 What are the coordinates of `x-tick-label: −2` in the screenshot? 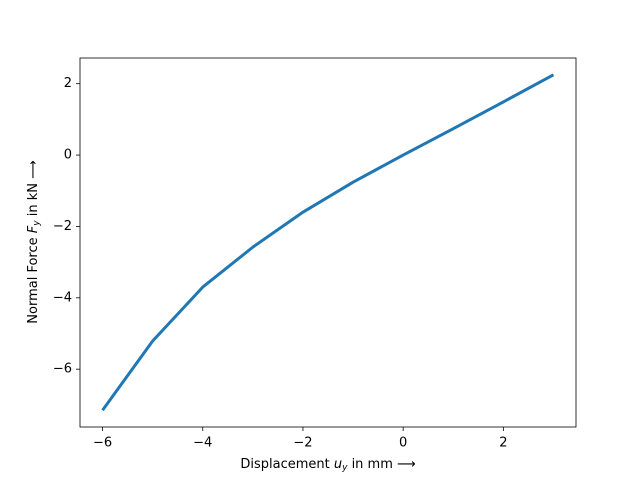 It's located at (302, 443).